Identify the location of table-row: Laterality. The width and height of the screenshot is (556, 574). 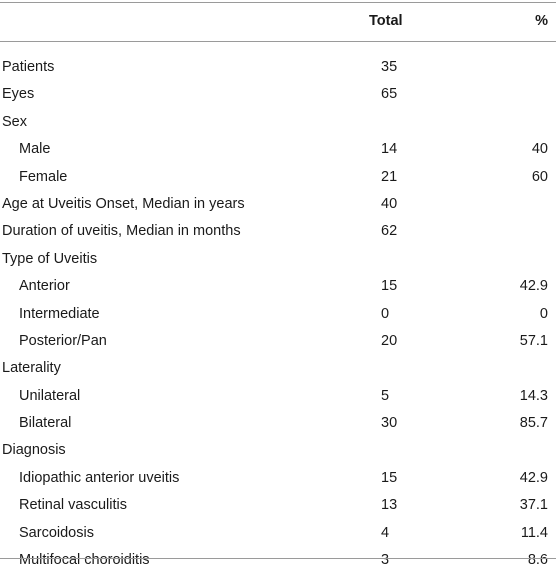
(278, 368).